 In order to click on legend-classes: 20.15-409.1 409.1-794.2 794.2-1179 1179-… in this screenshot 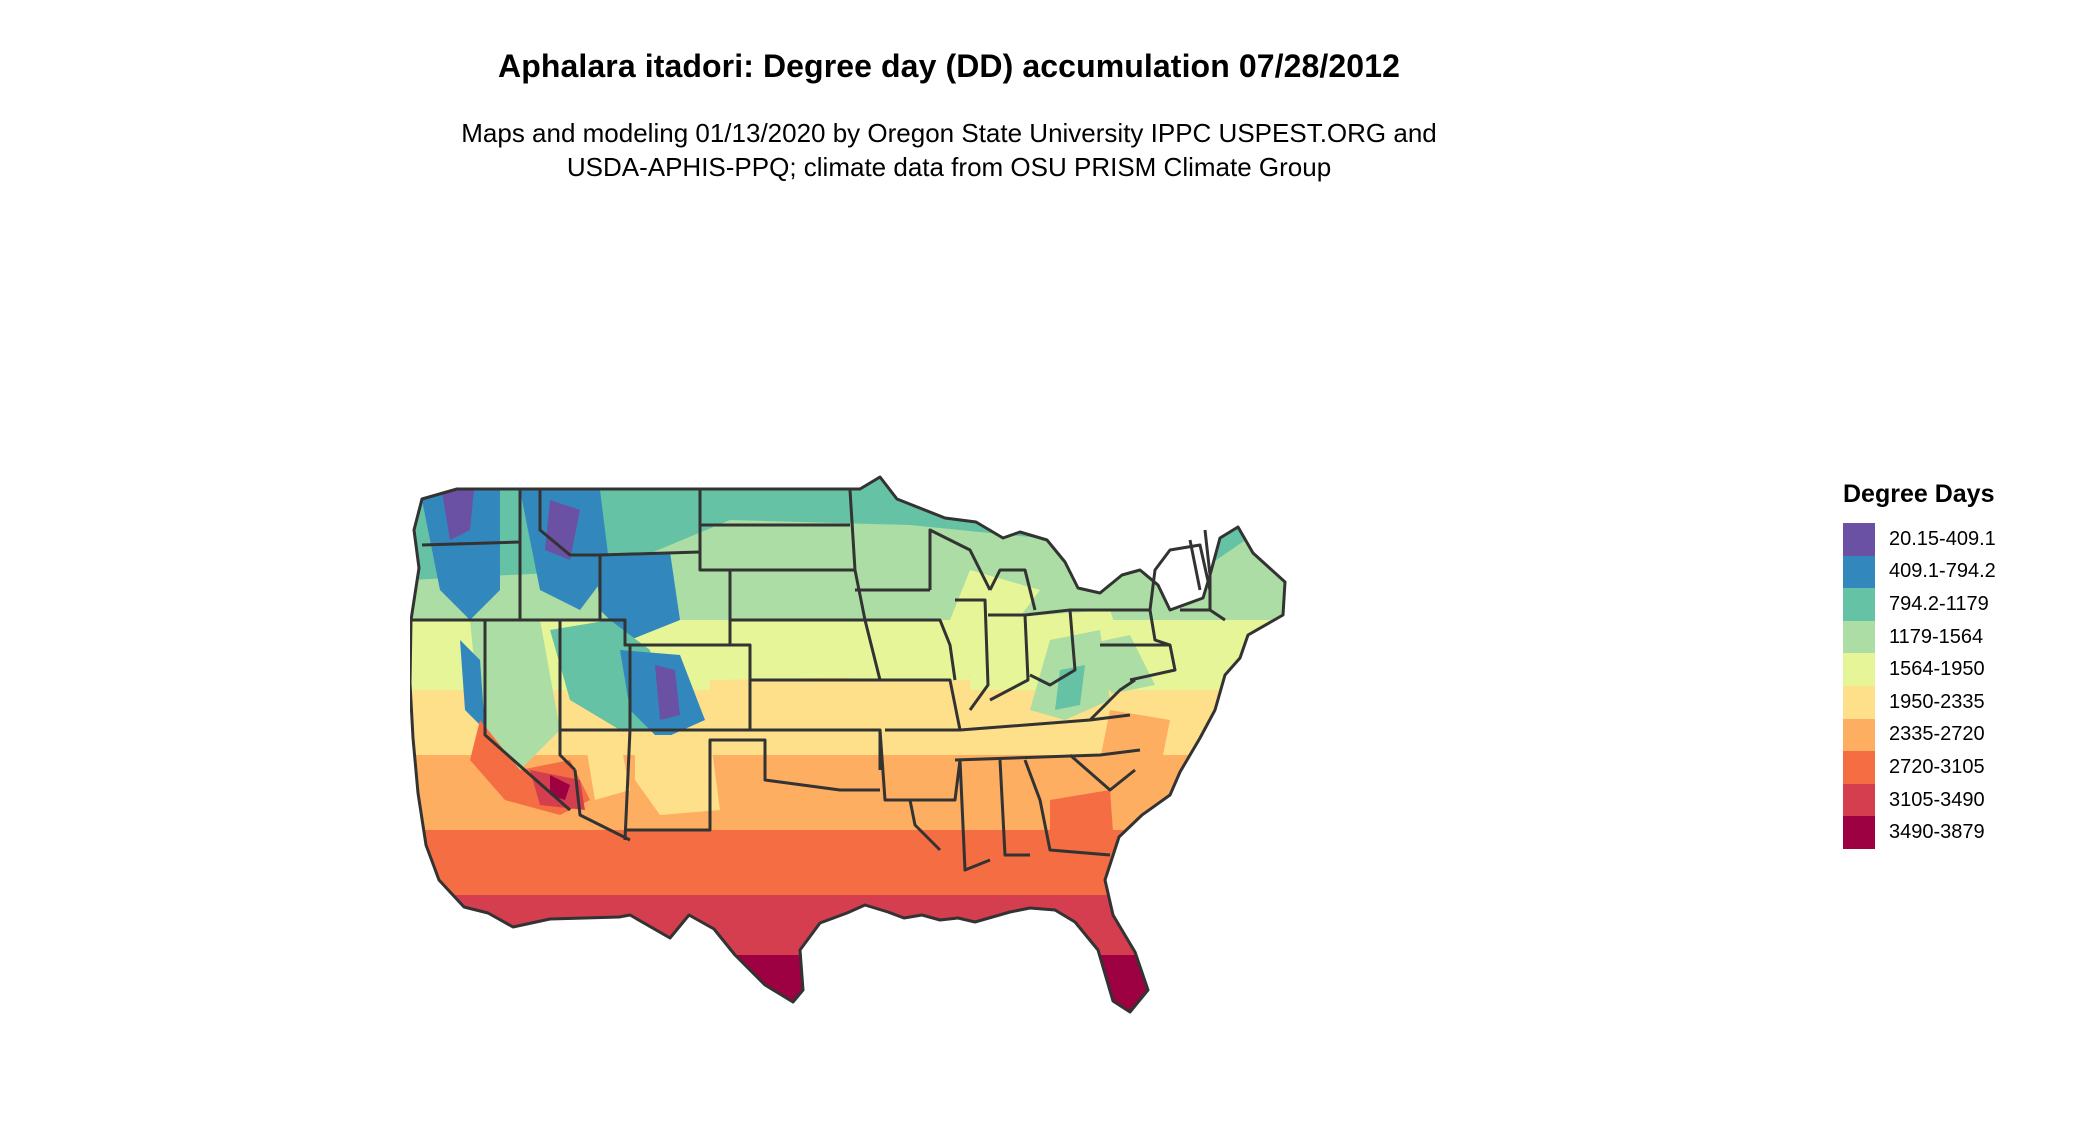, I will do `click(1919, 686)`.